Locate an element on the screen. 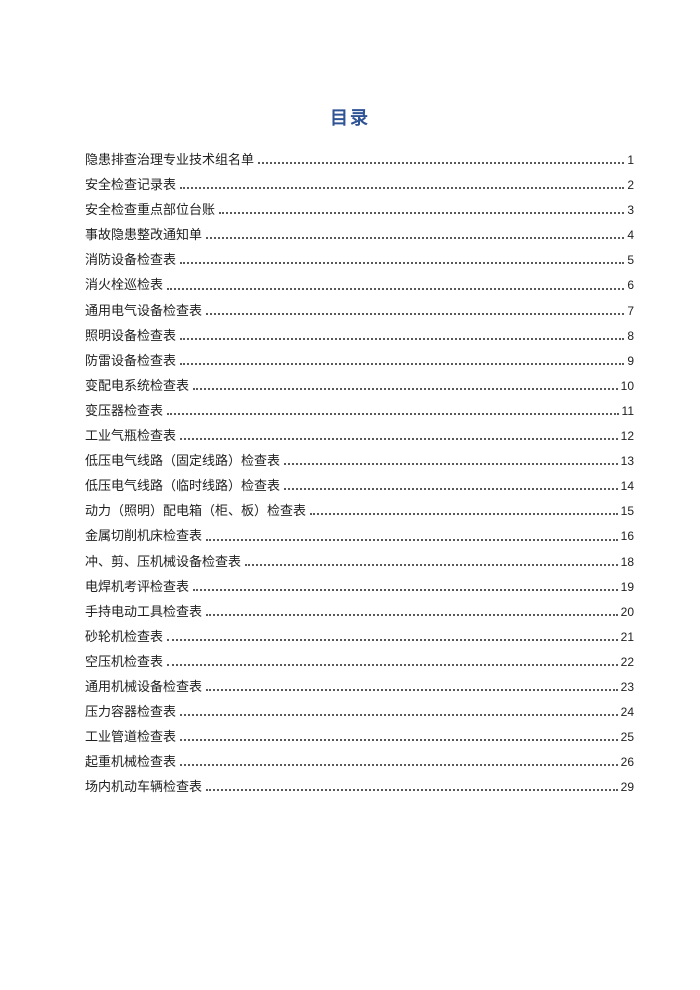  toc-entry-title: 变配电系统检查表 is located at coordinates (137, 386).